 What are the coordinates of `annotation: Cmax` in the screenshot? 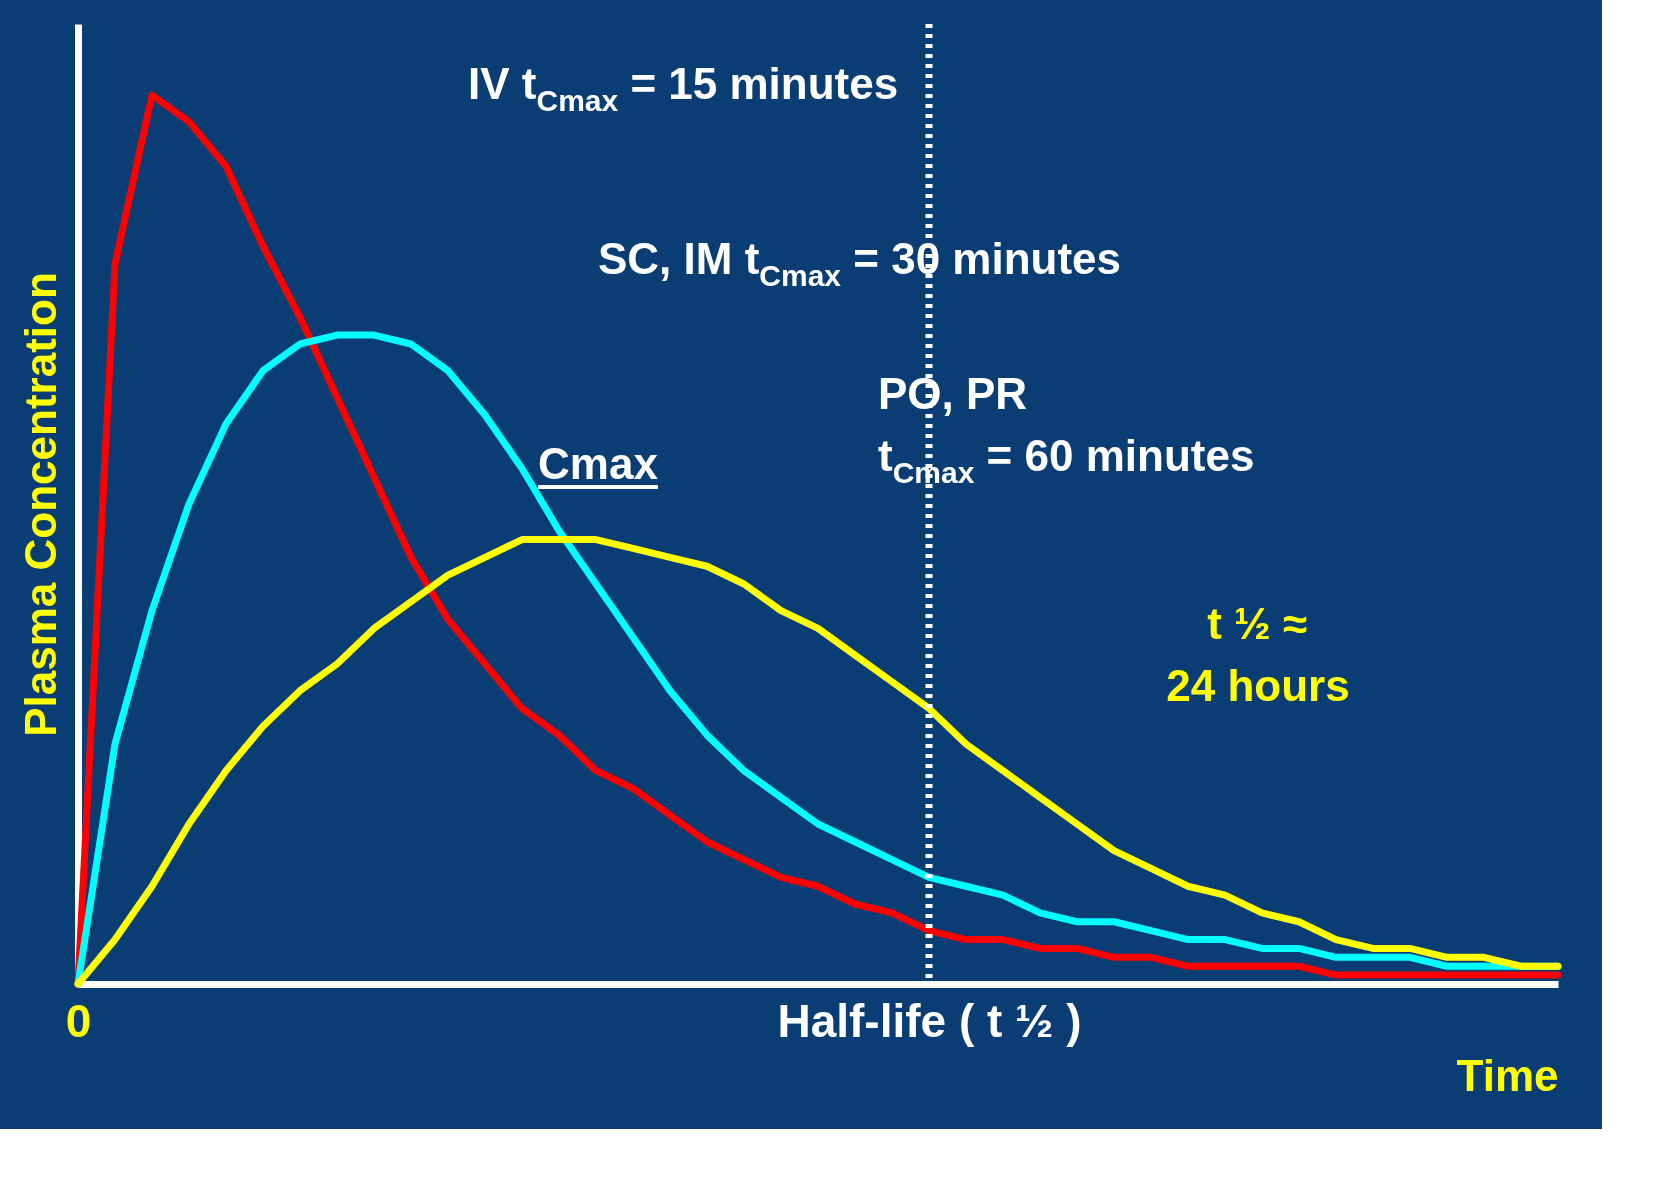 It's located at (598, 463).